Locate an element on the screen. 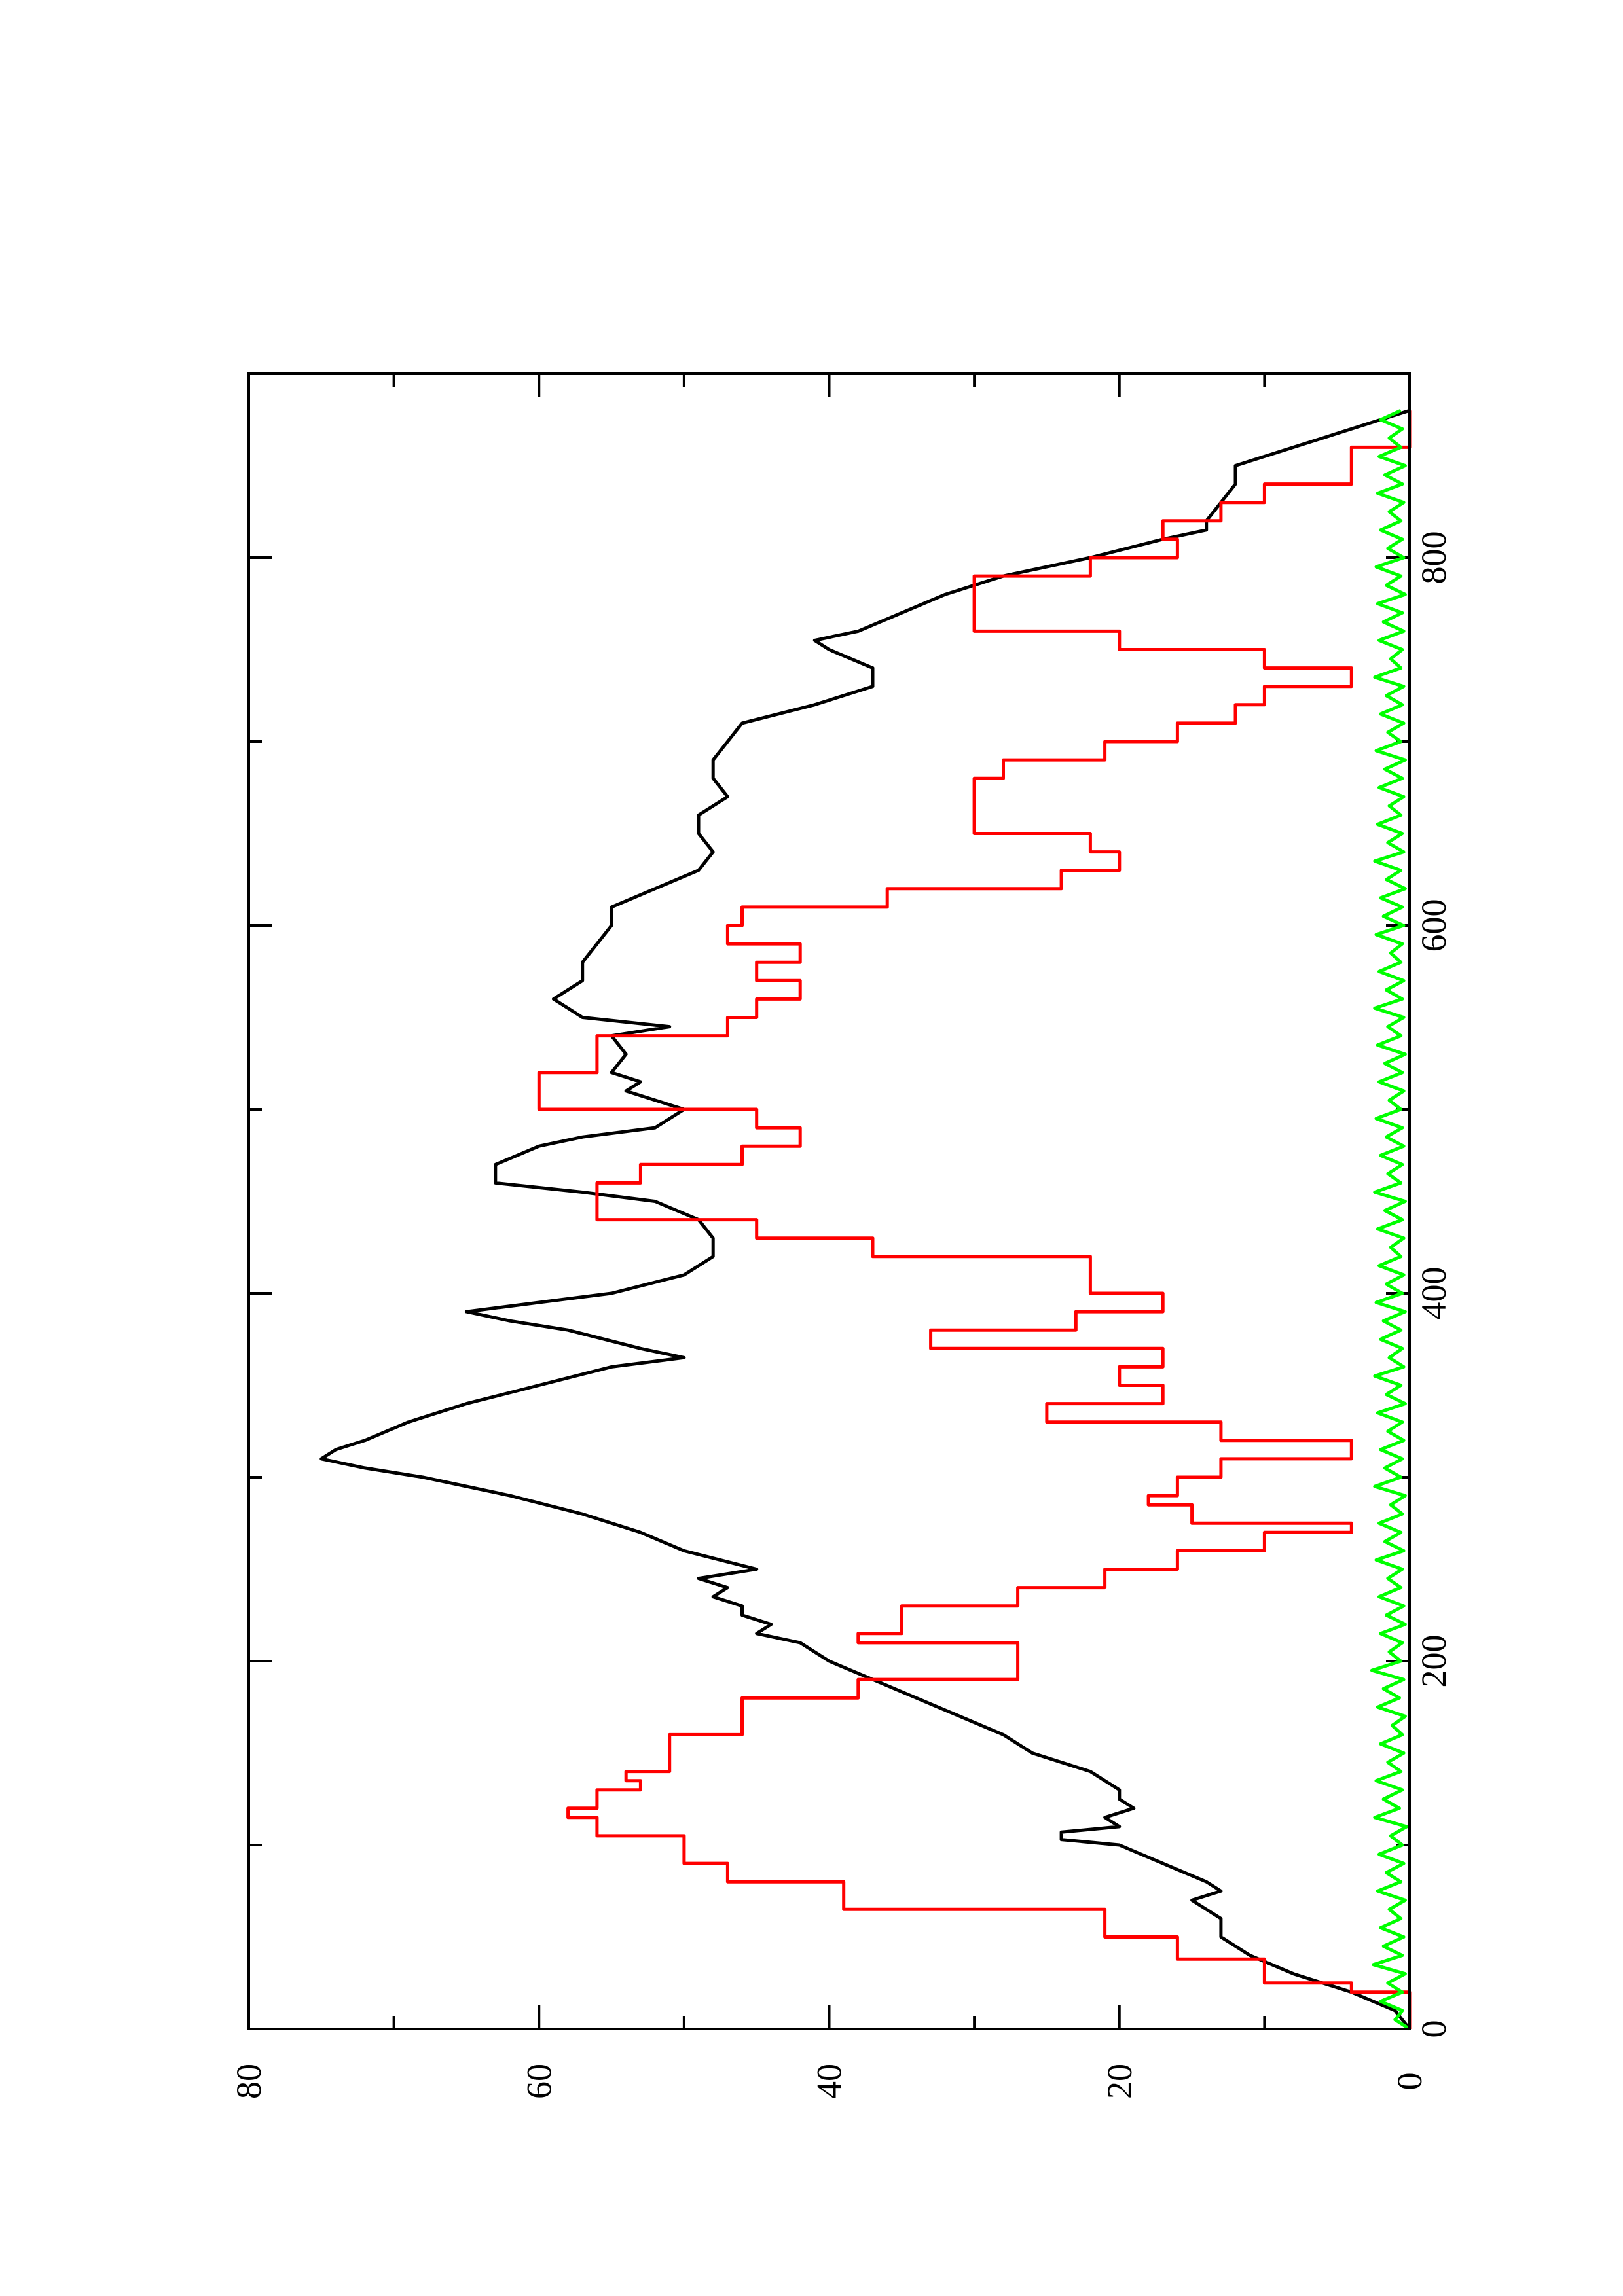 The image size is (1623, 2296). y-tick-label: 20 is located at coordinates (1119, 2081).